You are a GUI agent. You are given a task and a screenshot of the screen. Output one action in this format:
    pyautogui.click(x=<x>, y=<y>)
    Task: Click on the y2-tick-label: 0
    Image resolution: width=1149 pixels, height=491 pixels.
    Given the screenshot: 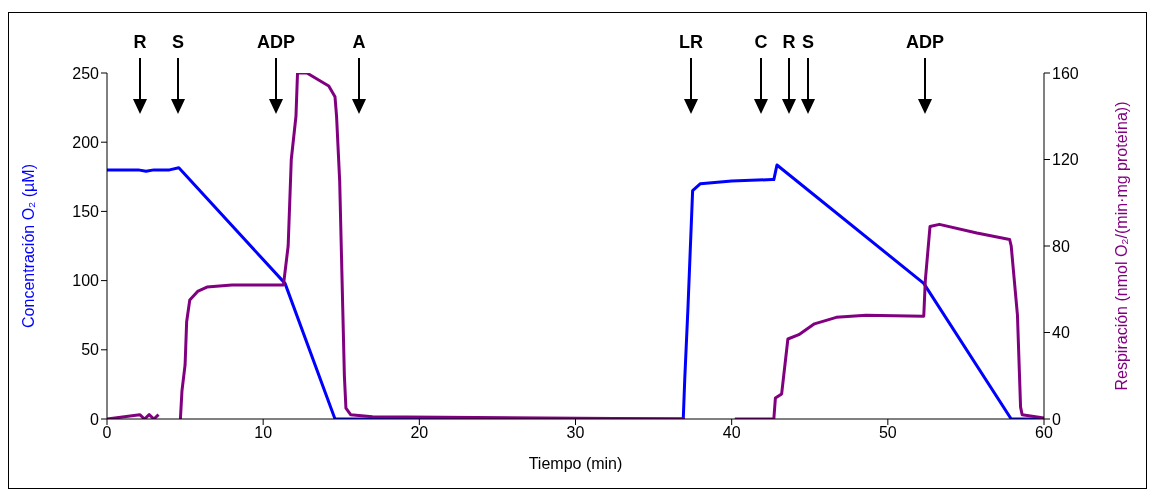 What is the action you would take?
    pyautogui.click(x=1056, y=419)
    